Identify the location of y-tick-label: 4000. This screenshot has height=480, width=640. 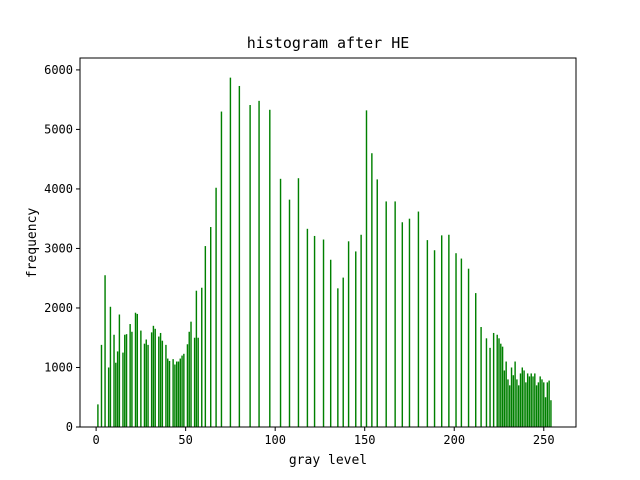
(58, 189).